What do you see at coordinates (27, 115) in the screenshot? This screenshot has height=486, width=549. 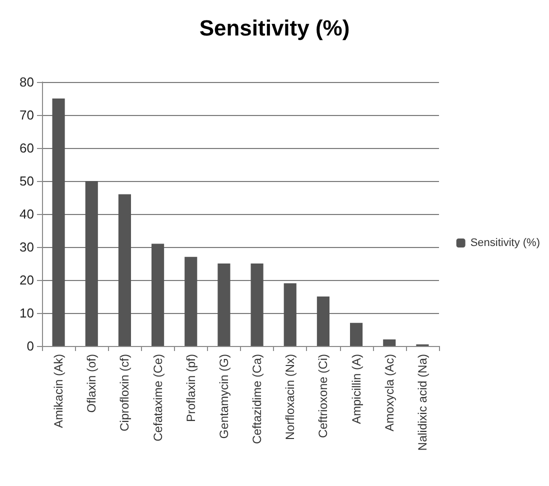 I see `y-tick-label: 70` at bounding box center [27, 115].